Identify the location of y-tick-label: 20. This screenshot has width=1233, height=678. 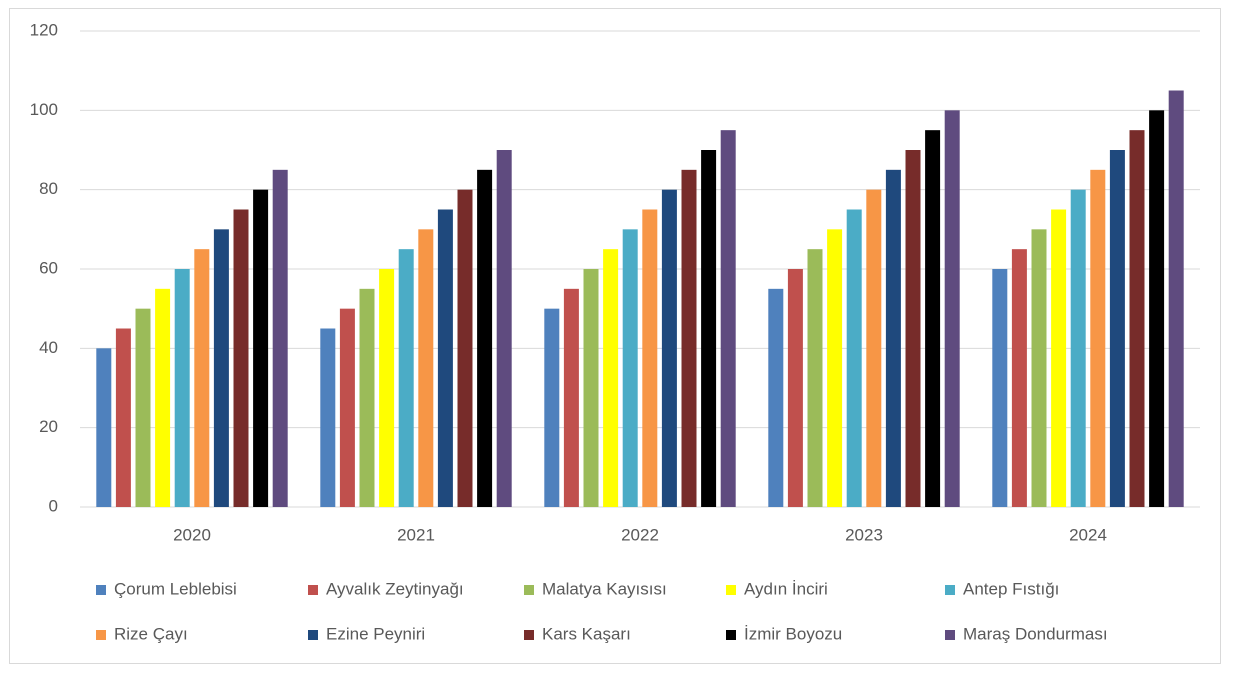
(48, 426).